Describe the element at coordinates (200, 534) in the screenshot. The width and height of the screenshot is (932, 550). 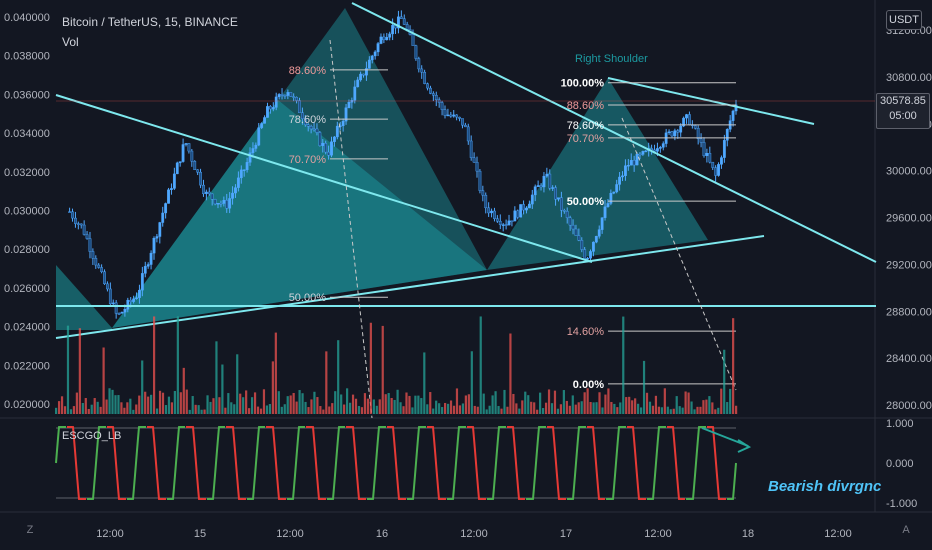
I see `time-axis-tick: 15` at that location.